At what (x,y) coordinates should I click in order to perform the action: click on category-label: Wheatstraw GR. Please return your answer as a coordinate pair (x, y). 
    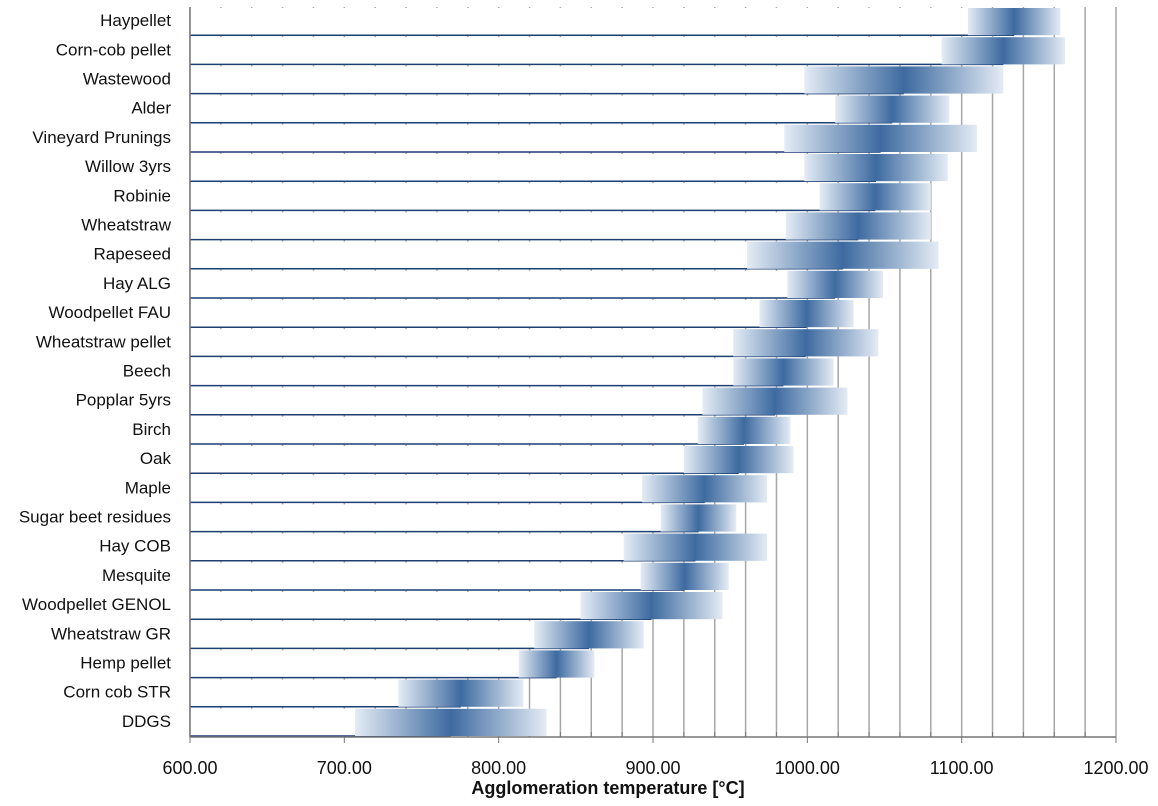
    Looking at the image, I should click on (111, 633).